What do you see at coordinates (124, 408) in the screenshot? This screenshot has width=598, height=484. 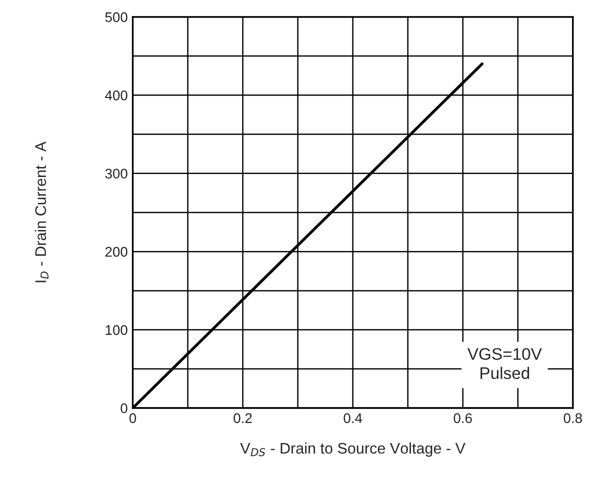 I see `y-tick-label: 0` at bounding box center [124, 408].